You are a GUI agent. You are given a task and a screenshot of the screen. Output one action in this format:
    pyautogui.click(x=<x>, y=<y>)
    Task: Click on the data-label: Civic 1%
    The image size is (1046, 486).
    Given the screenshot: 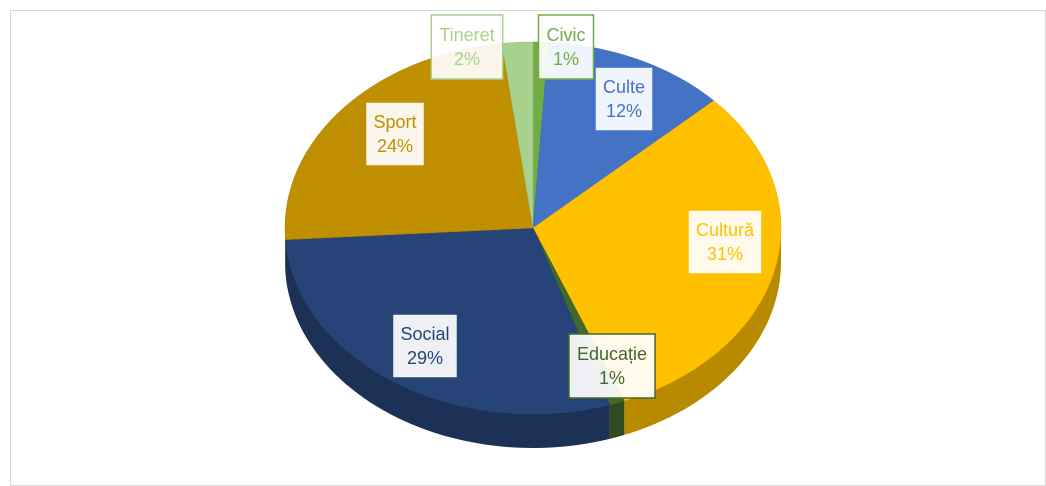 What is the action you would take?
    pyautogui.click(x=566, y=47)
    